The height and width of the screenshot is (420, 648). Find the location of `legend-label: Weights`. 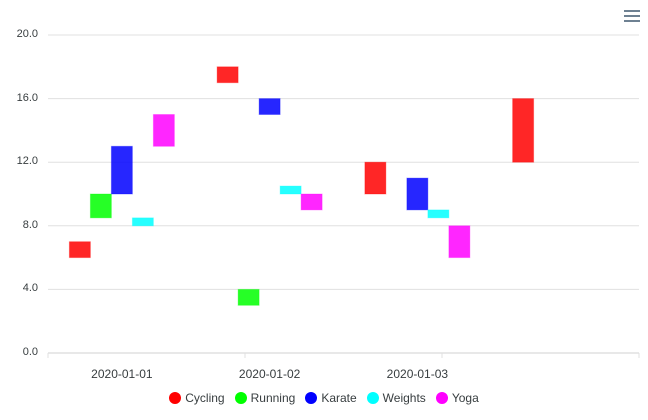

legend-label: Weights is located at coordinates (404, 398).